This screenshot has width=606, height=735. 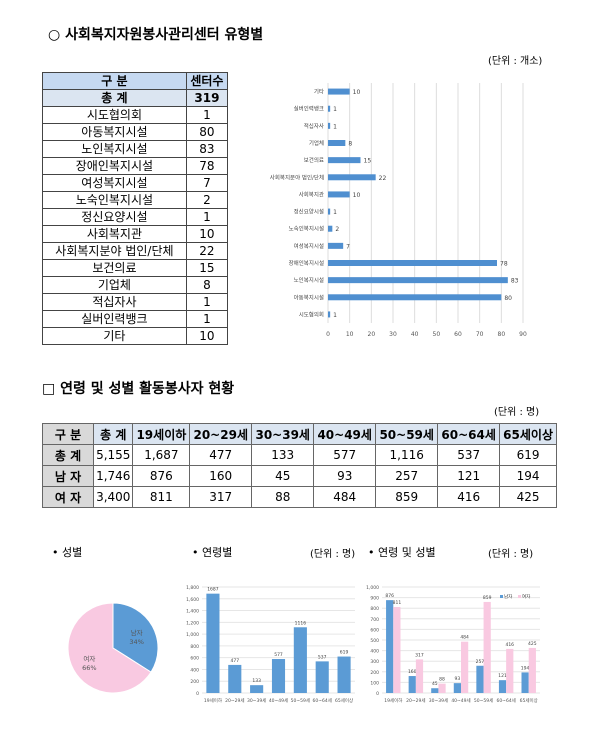 What do you see at coordinates (528, 434) in the screenshot?
I see `cell: 65세이상` at bounding box center [528, 434].